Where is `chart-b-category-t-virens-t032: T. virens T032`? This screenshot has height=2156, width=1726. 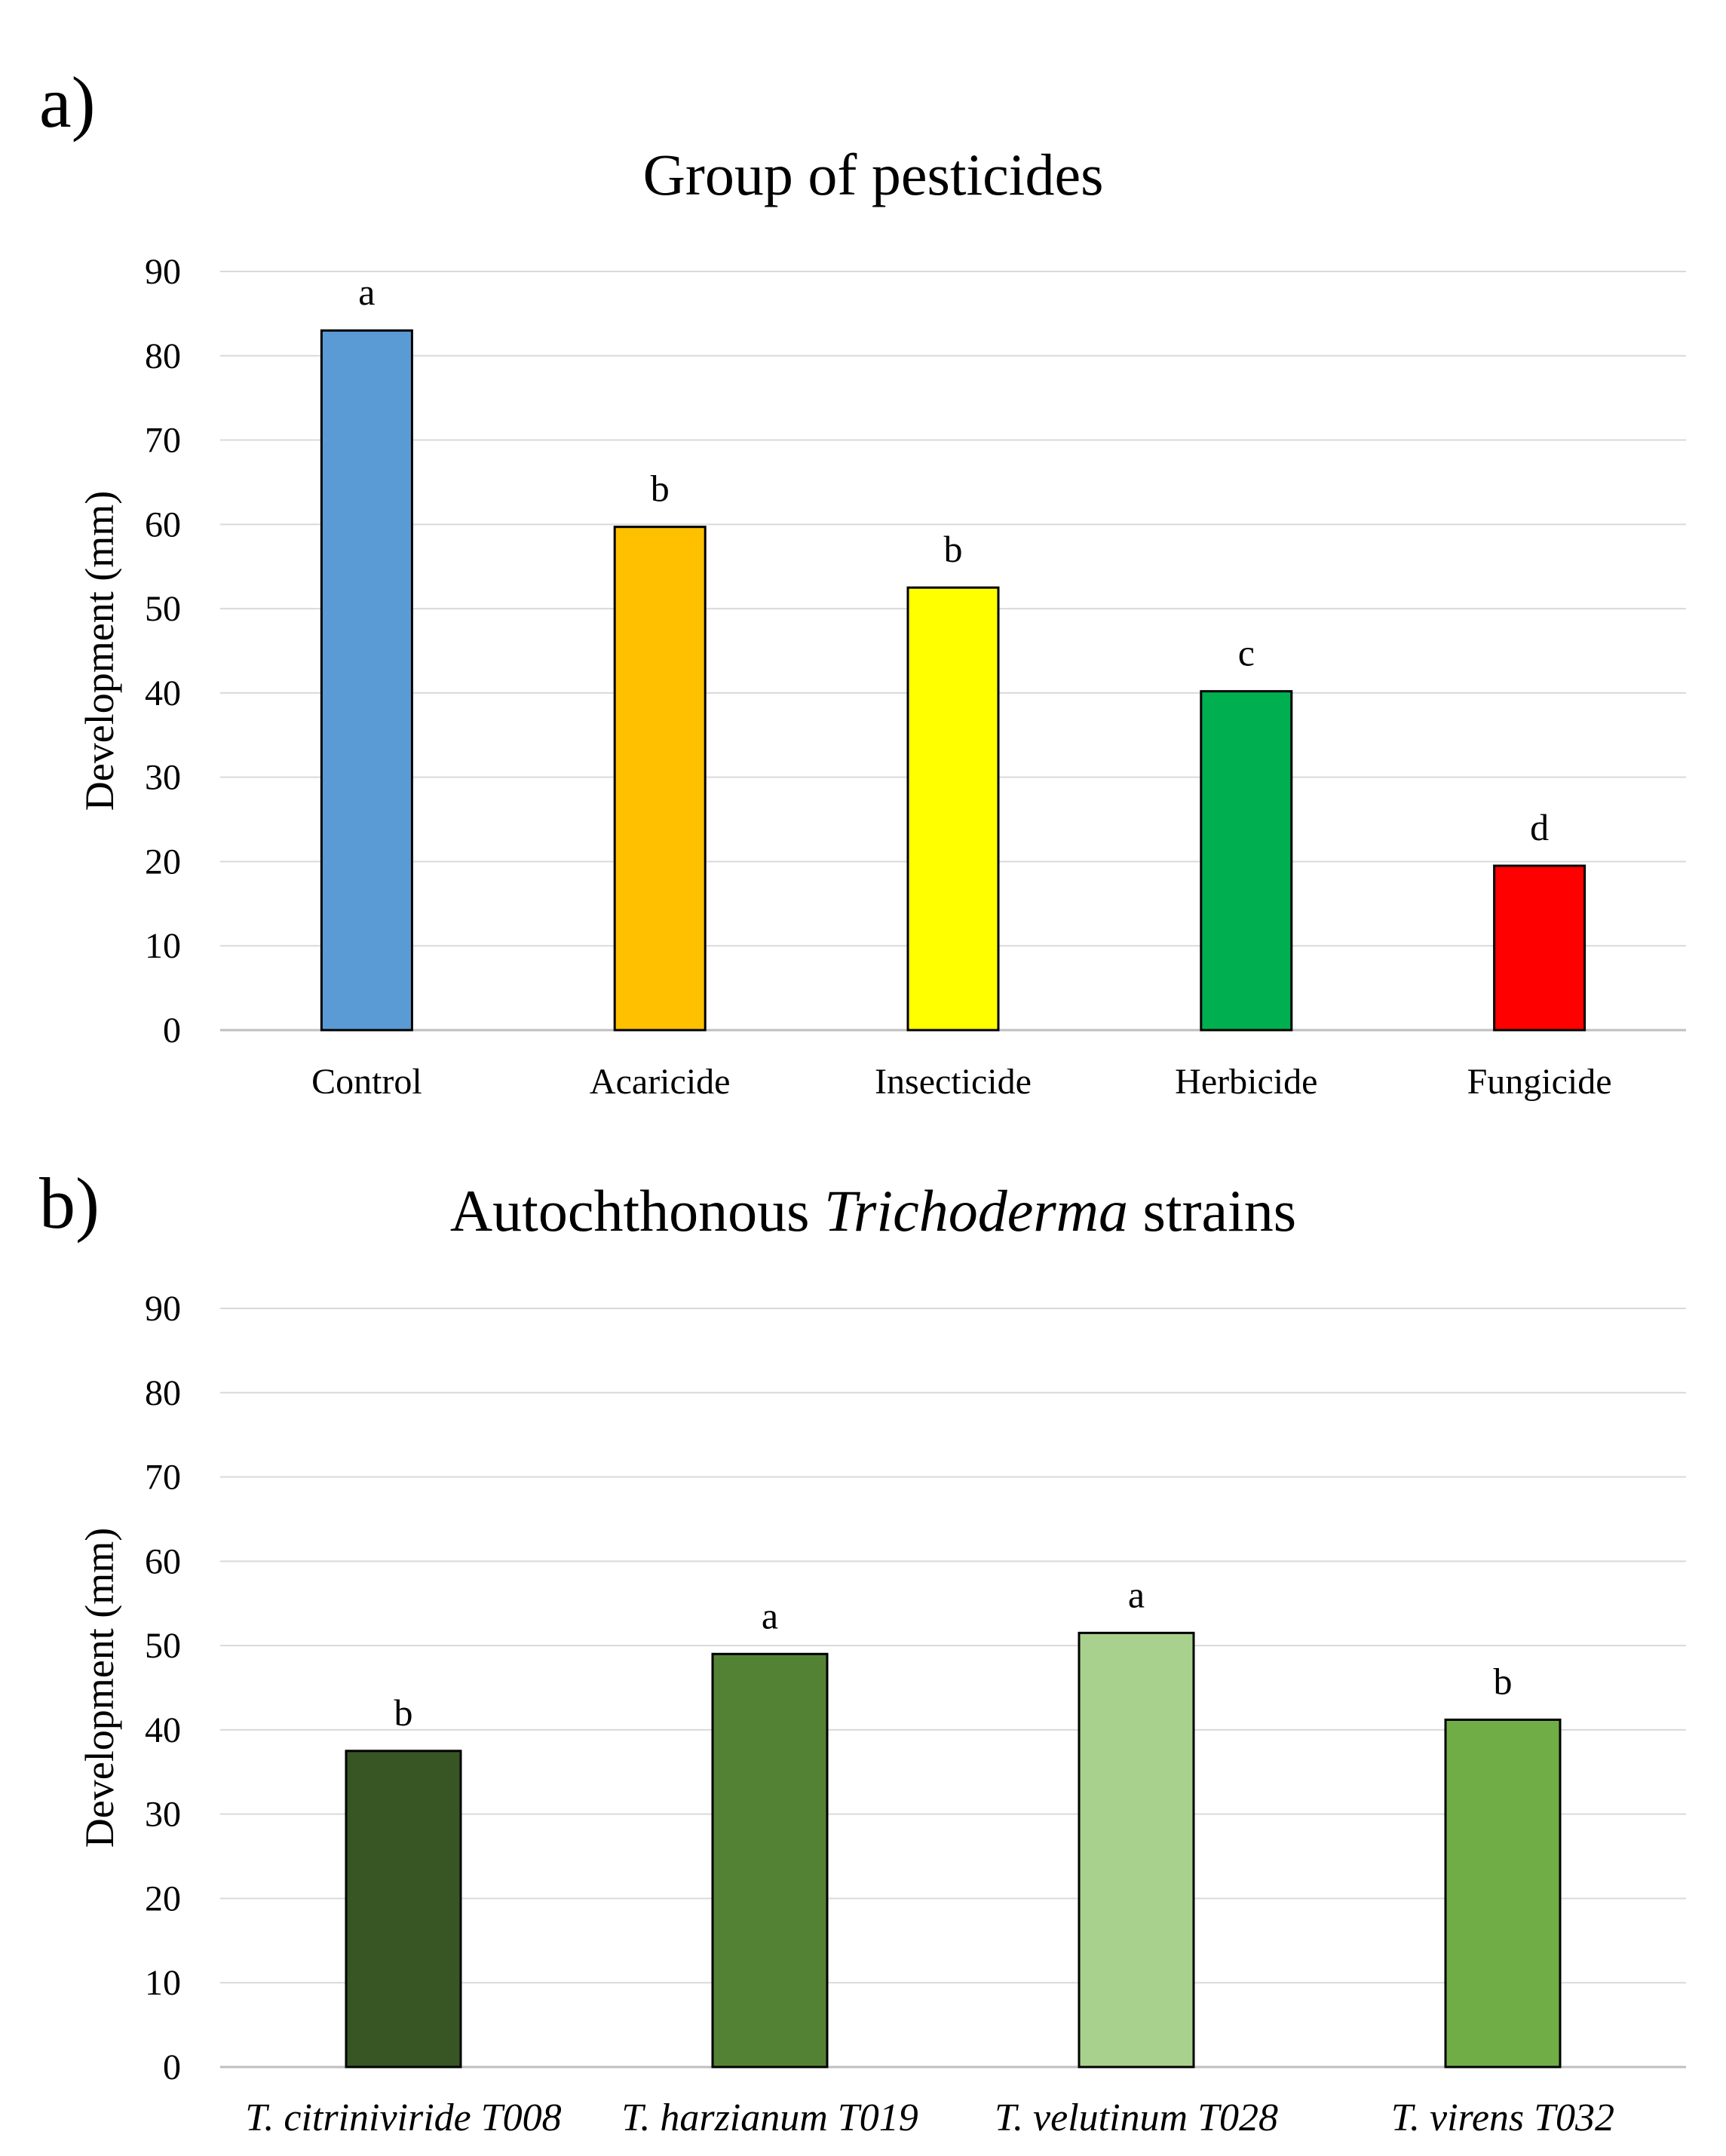
chart-b-category-t-virens-t032: T. virens T032 is located at coordinates (1502, 2118).